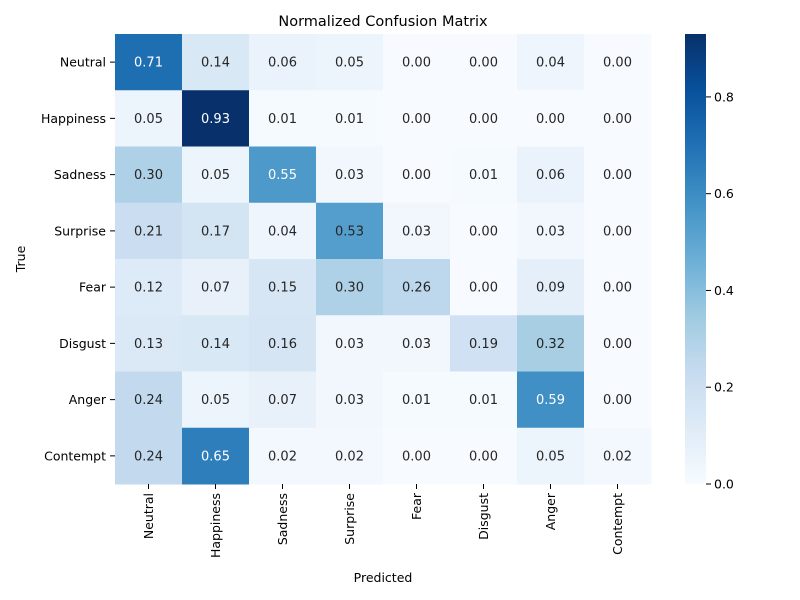  What do you see at coordinates (724, 387) in the screenshot?
I see `colorbar-tick-label: 0.2` at bounding box center [724, 387].